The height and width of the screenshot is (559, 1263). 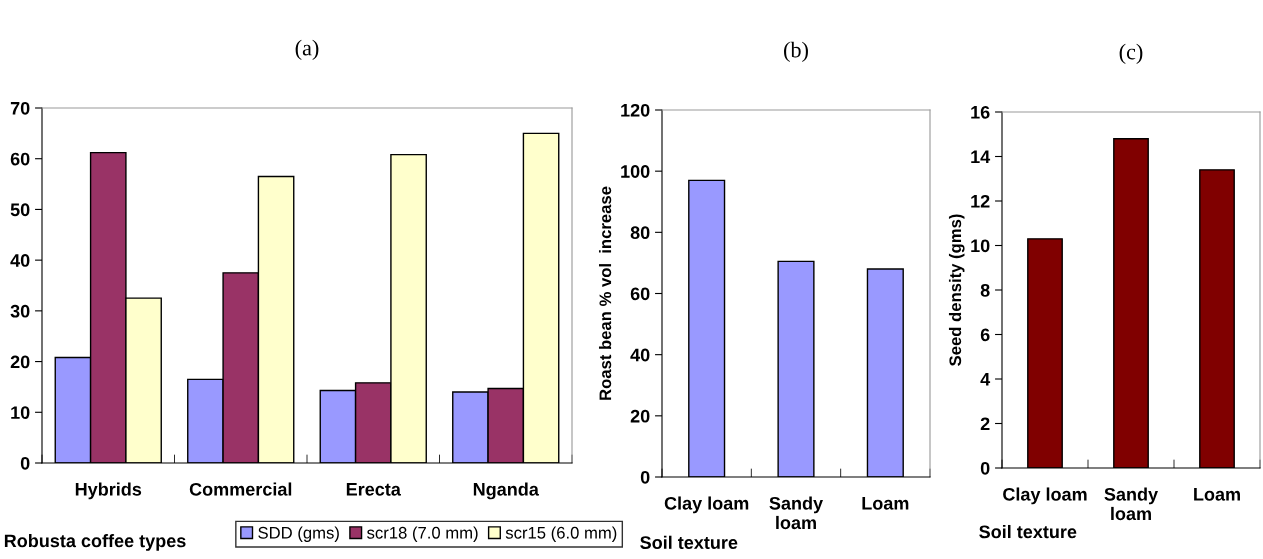 I want to click on y-tick-label: 30, so click(x=20, y=311).